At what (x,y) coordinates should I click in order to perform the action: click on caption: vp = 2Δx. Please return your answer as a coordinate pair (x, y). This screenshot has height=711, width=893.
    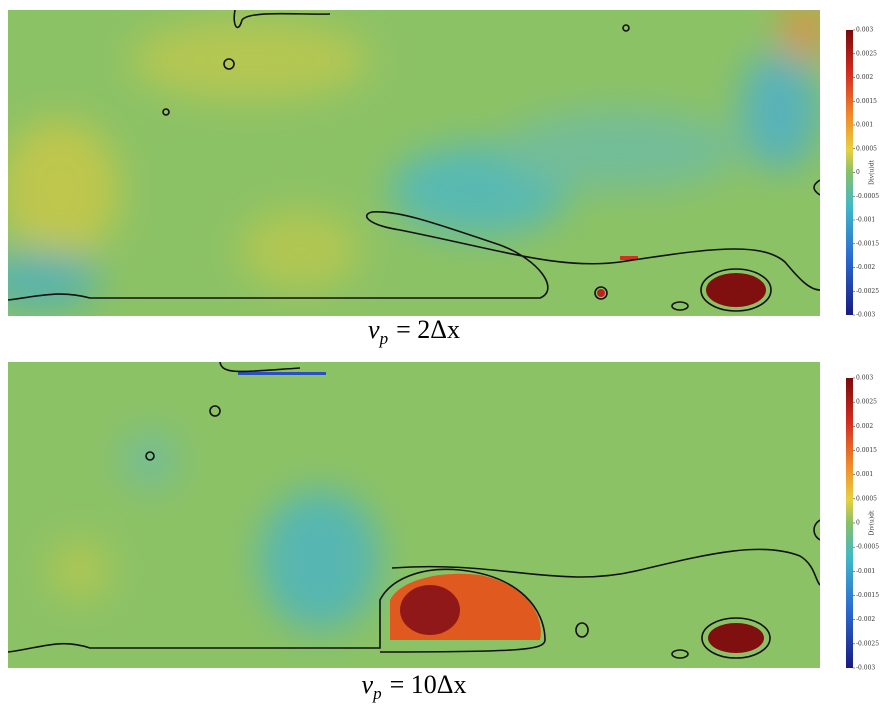
    Looking at the image, I should click on (414, 331).